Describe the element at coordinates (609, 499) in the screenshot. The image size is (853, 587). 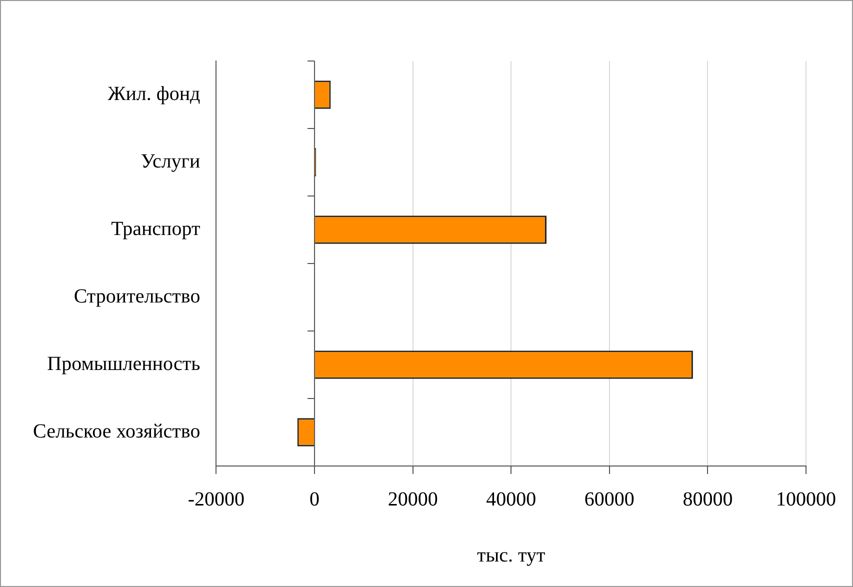
I see `x-tick-label: 60000` at that location.